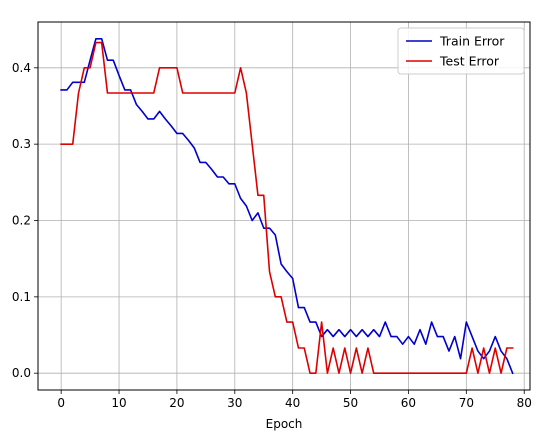 The height and width of the screenshot is (441, 552). Describe the element at coordinates (350, 403) in the screenshot. I see `x-tick-label: 50` at that location.